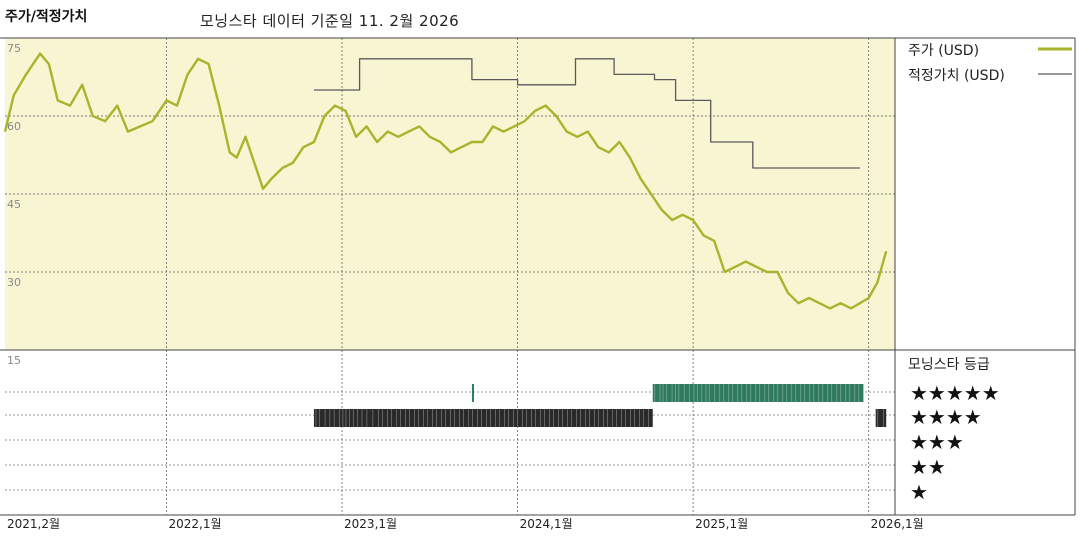  I want to click on legend-price-label: 주가 (USD), so click(943, 51).